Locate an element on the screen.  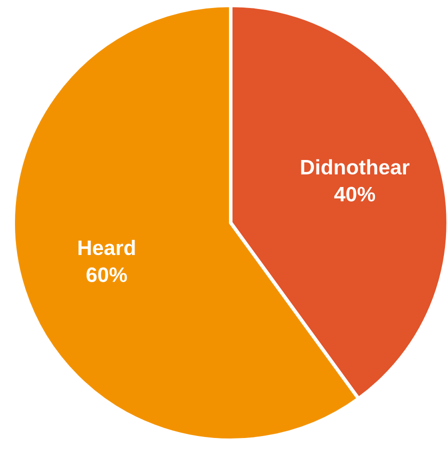
slice-label: Didnothear is located at coordinates (355, 167).